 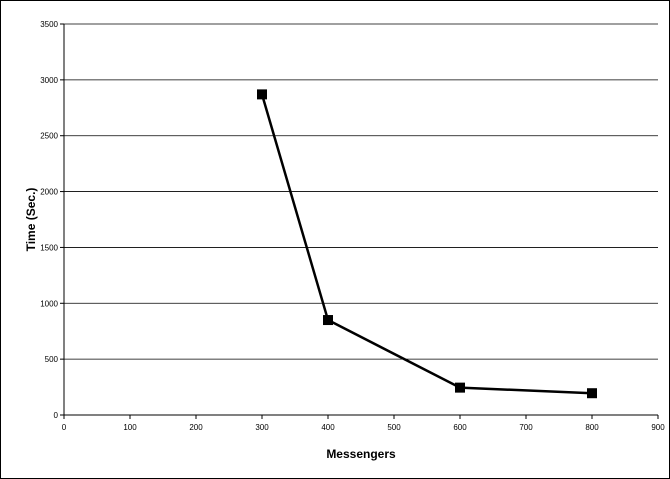 What do you see at coordinates (52, 359) in the screenshot?
I see `y-tick-label-1: 500` at bounding box center [52, 359].